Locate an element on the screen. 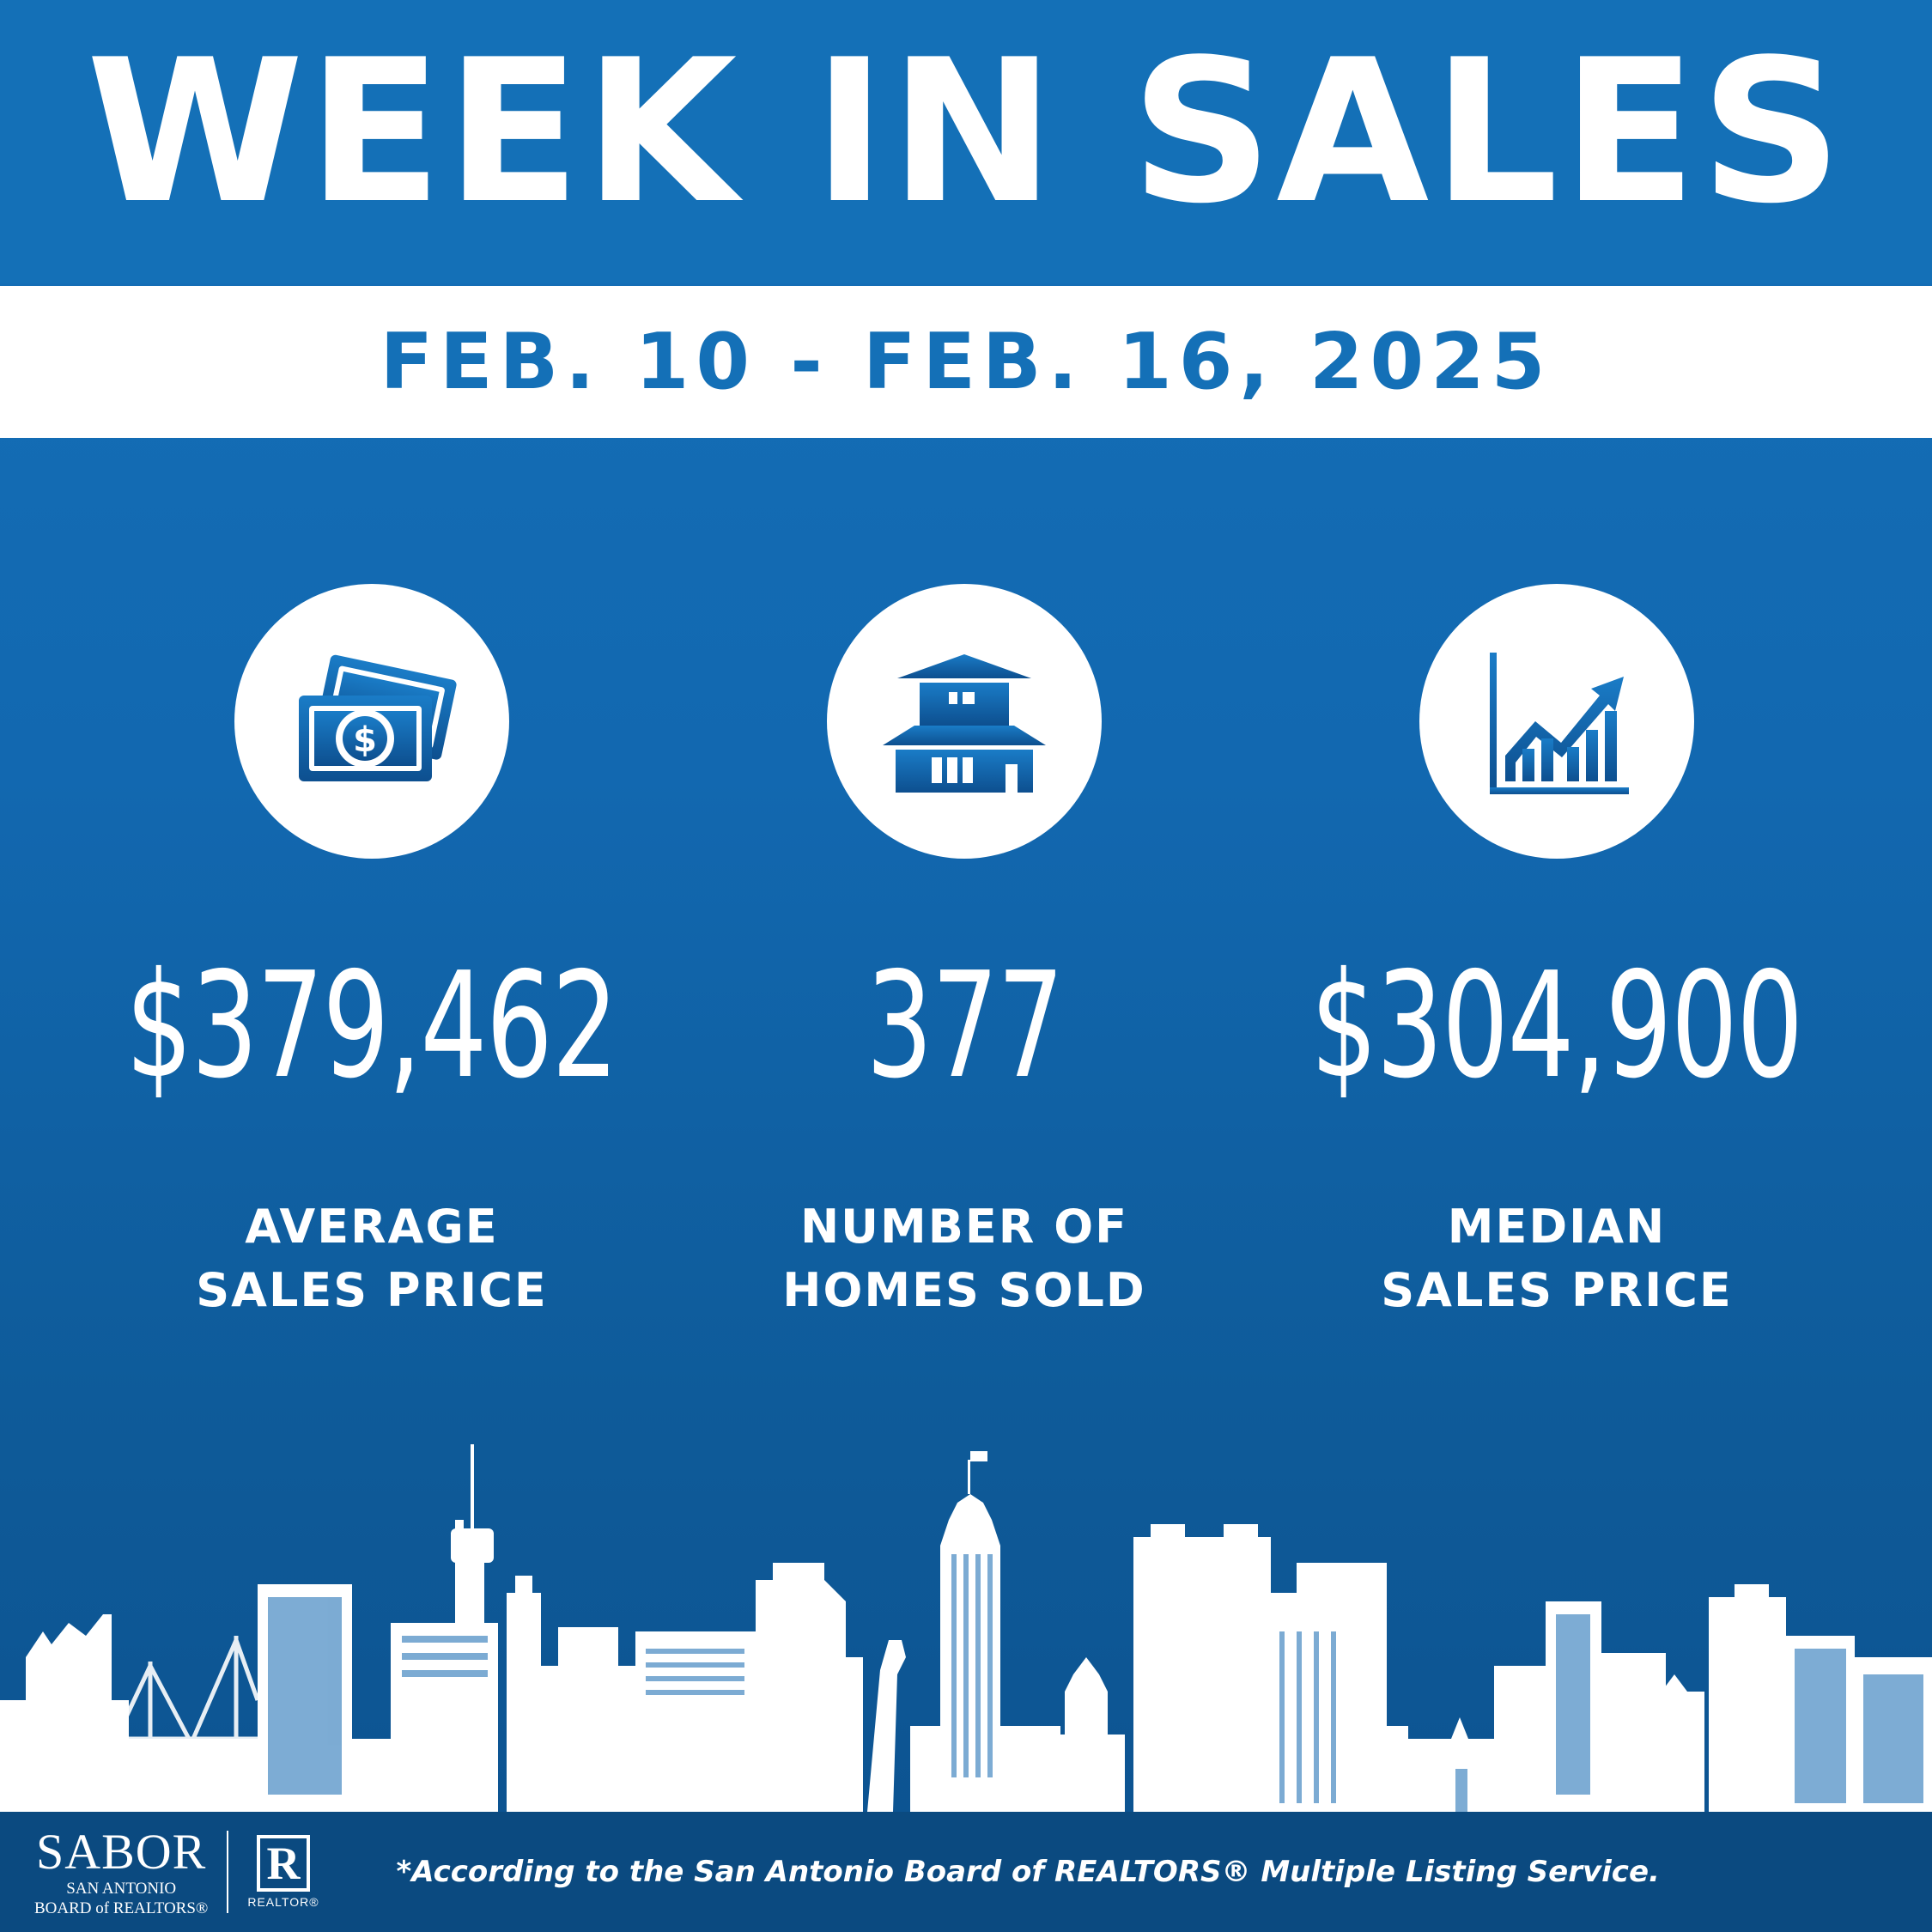  label-line: AVERAGE is located at coordinates (372, 1227).